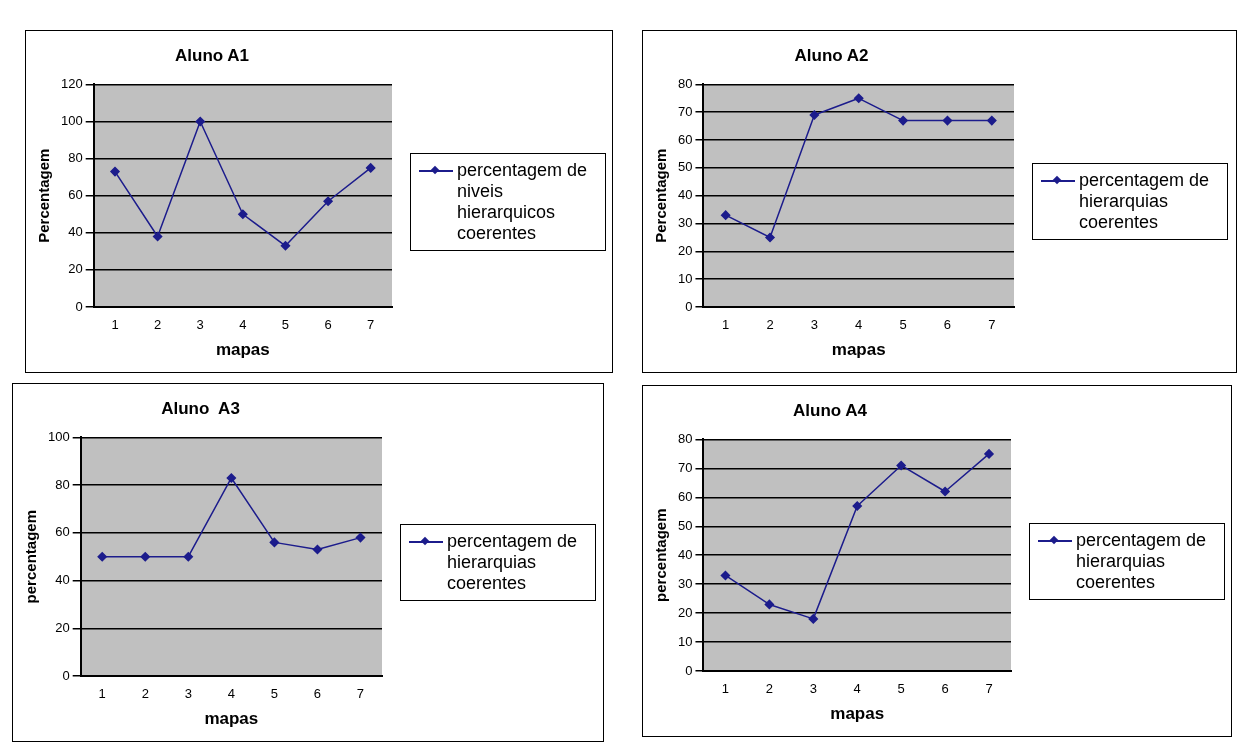  Describe the element at coordinates (71, 83) in the screenshot. I see `y-tick-label: 120` at that location.